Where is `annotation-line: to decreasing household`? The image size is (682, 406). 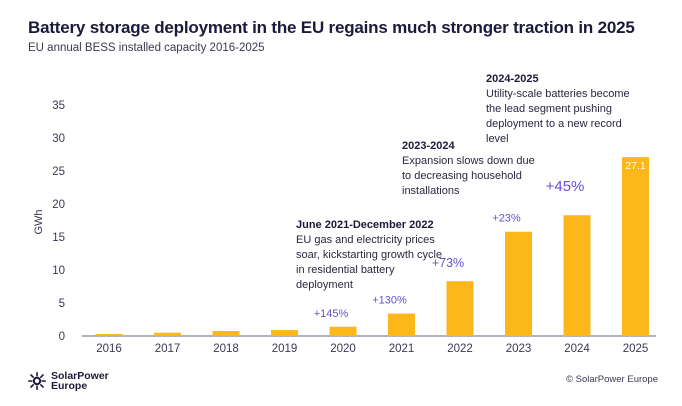
annotation-line: to decreasing household is located at coordinates (462, 176).